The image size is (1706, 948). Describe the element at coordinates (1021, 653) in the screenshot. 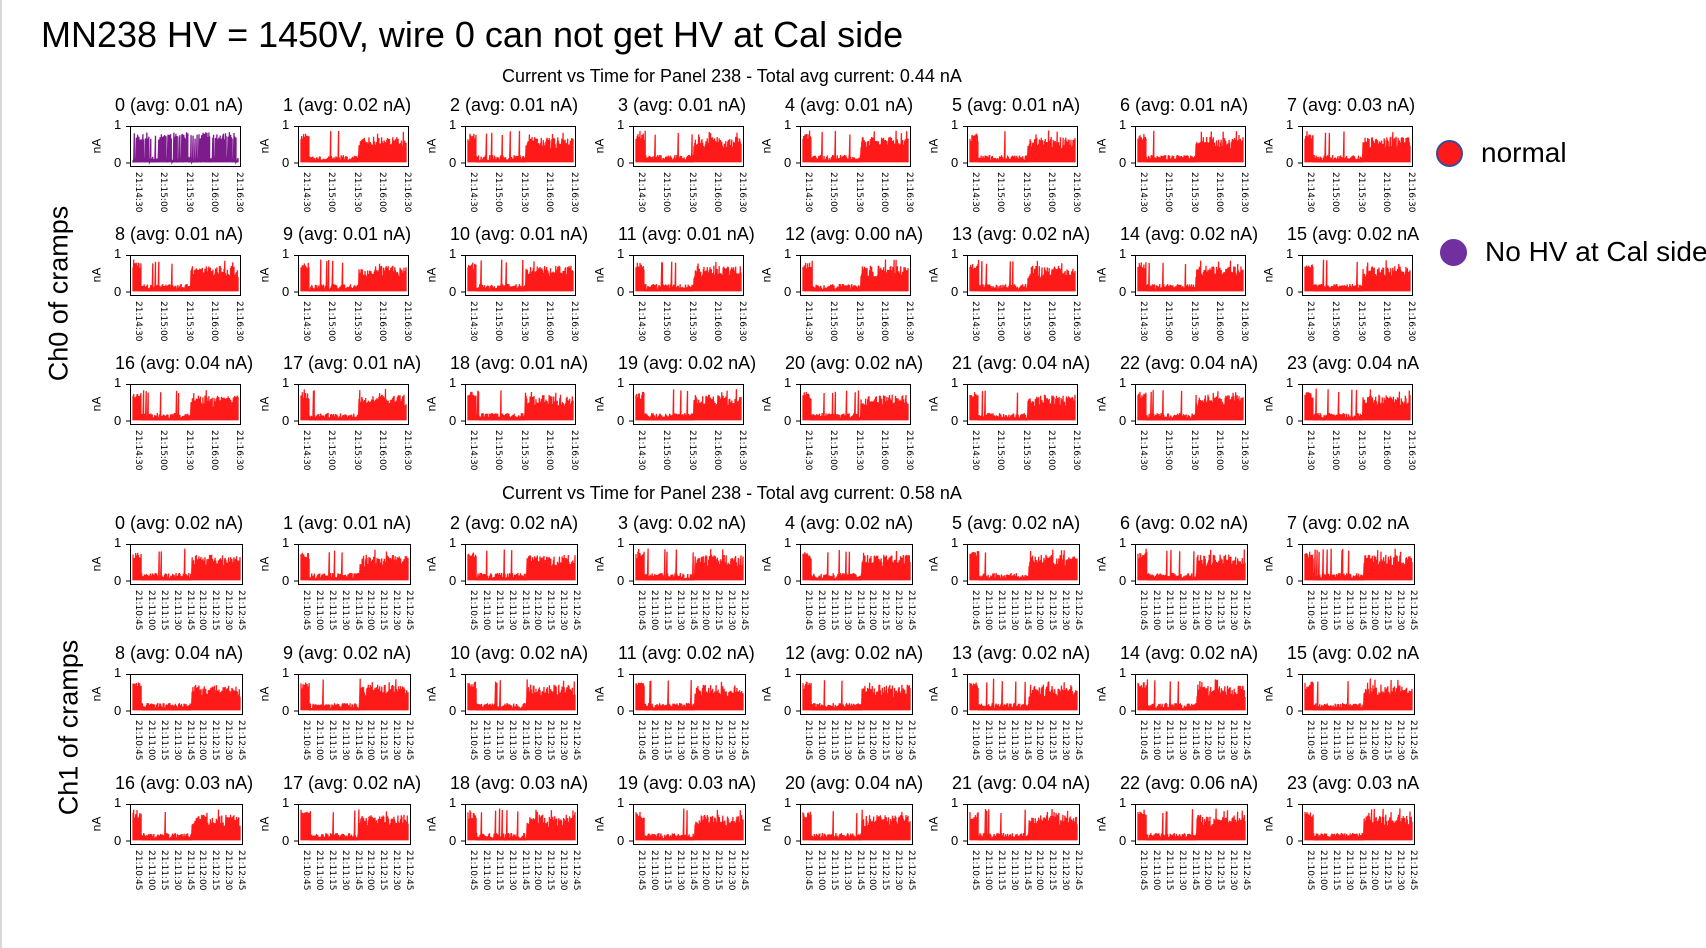

I see `subplot-title: 13 (avg: 0.02 nA)` at that location.